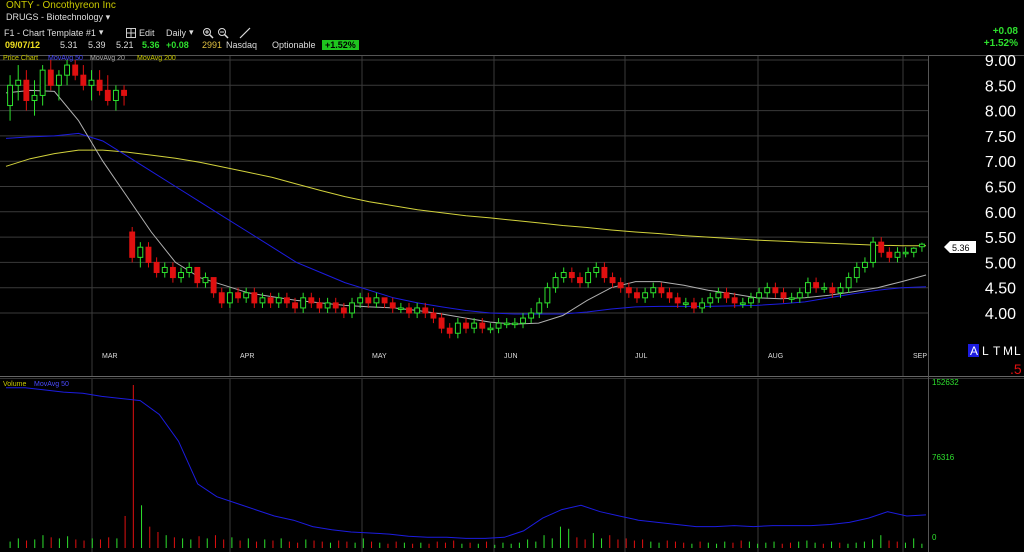 The height and width of the screenshot is (552, 1024). What do you see at coordinates (51, 384) in the screenshot?
I see `legend-vol-ma50: MovAvg 50` at bounding box center [51, 384].